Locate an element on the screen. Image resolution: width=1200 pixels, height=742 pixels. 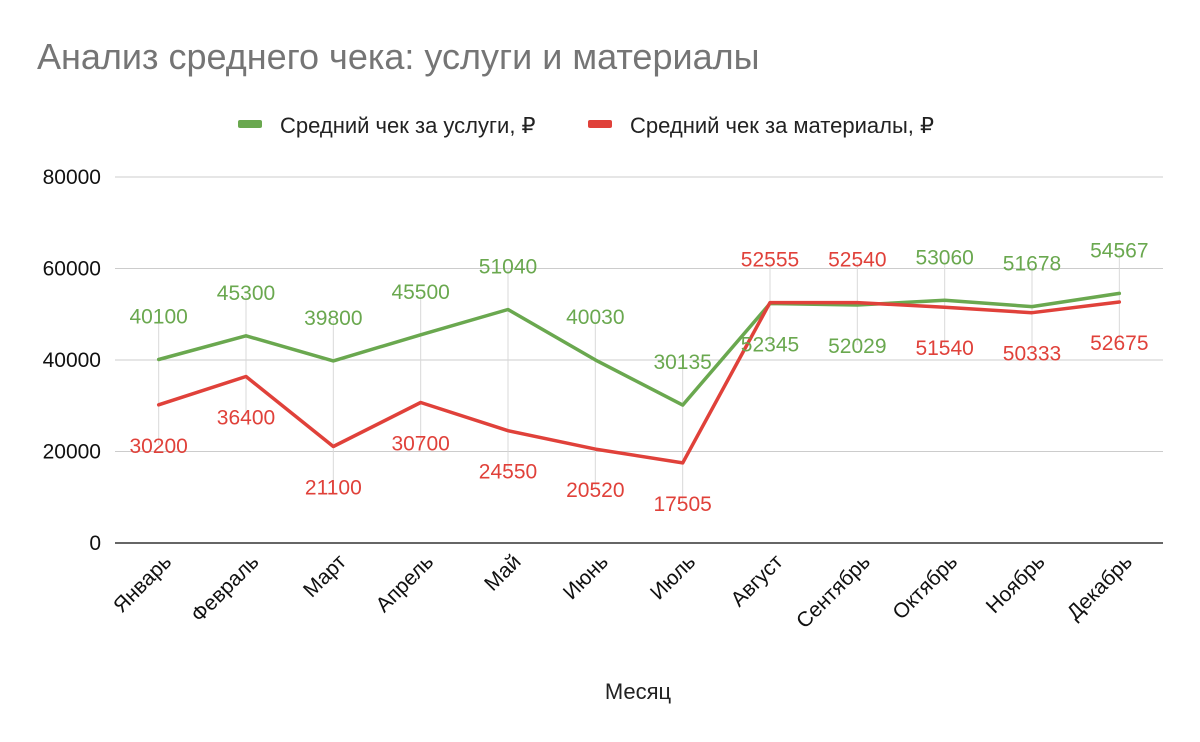
x-tick-label: Сентябрь is located at coordinates (833, 591).